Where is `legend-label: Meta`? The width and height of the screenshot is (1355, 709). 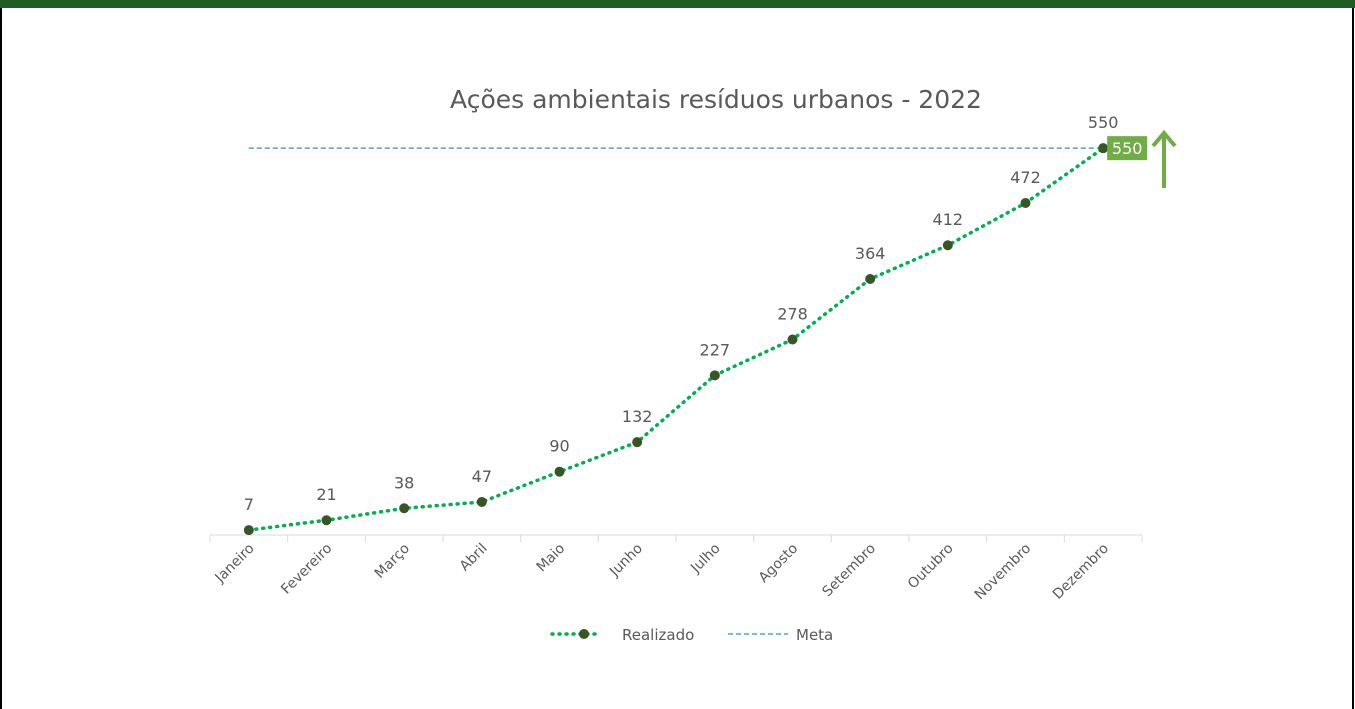
legend-label: Meta is located at coordinates (814, 635).